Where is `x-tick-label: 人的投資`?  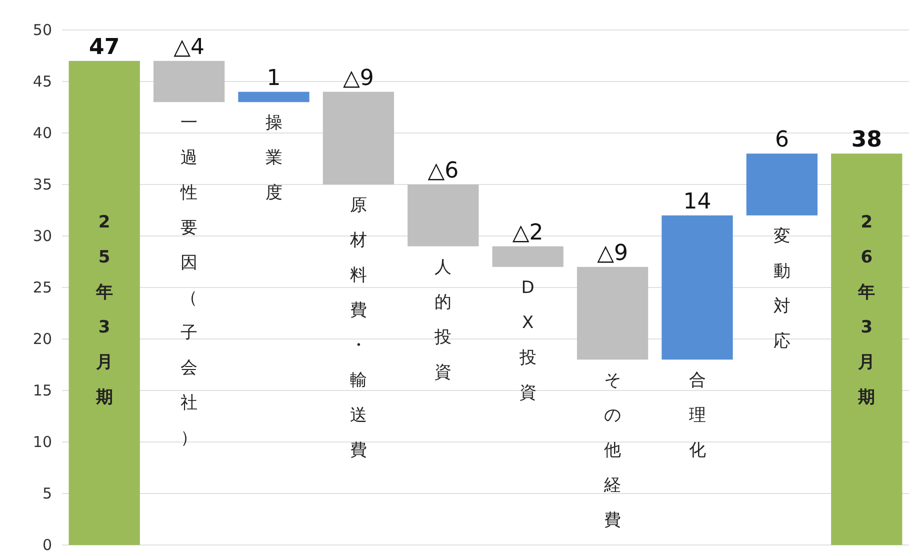
x-tick-label: 人的投資 is located at coordinates (443, 319).